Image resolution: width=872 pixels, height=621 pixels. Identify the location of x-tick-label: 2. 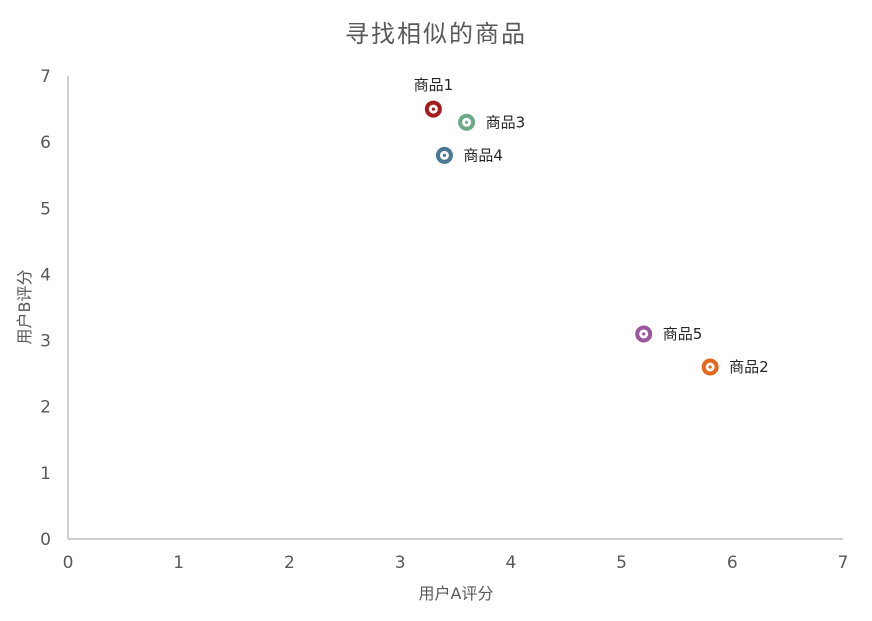
(289, 563).